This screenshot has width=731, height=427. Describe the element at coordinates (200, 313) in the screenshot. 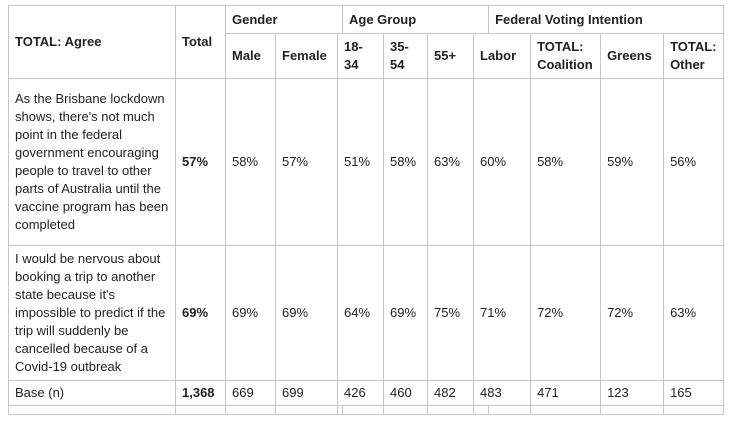

I see `value-cell-total: 69%` at that location.